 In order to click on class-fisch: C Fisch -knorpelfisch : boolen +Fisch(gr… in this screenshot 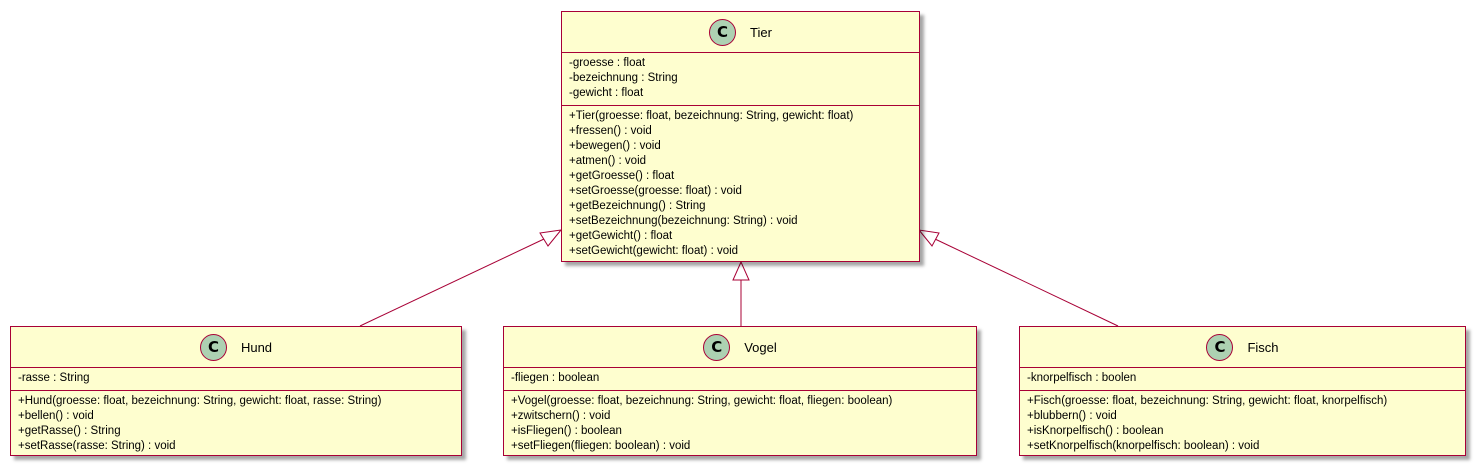, I will do `click(1242, 391)`.